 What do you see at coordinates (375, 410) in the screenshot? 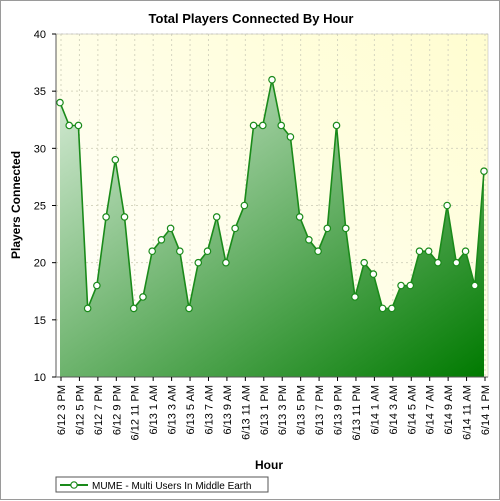
I see `x-tick-label: 6/14 1 AM` at bounding box center [375, 410].